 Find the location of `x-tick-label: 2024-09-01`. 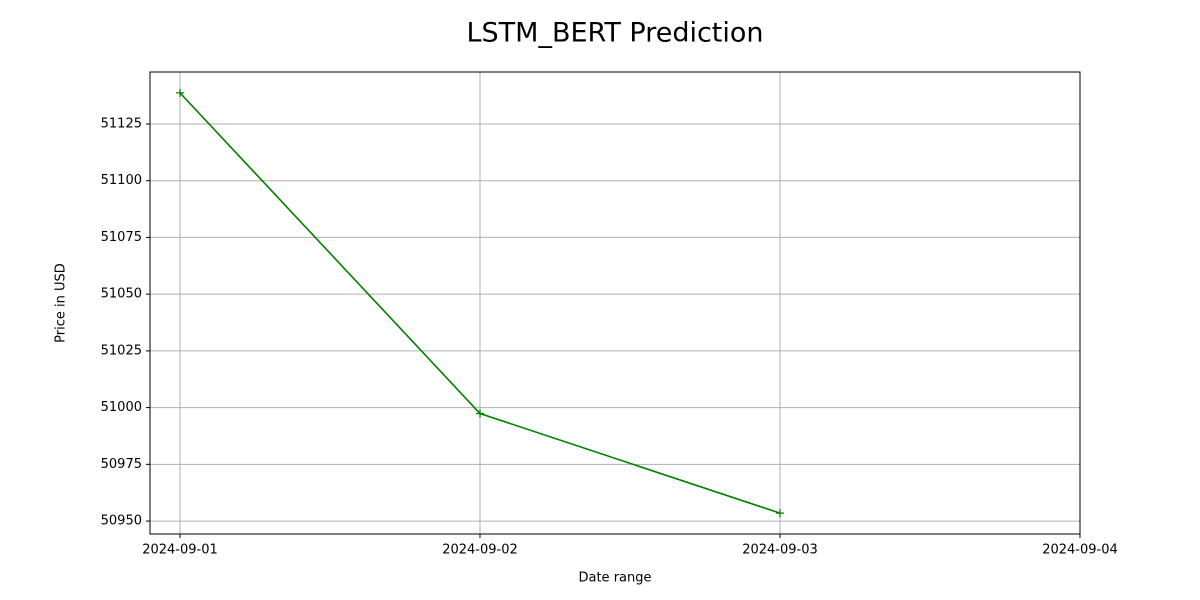

x-tick-label: 2024-09-01 is located at coordinates (180, 550).